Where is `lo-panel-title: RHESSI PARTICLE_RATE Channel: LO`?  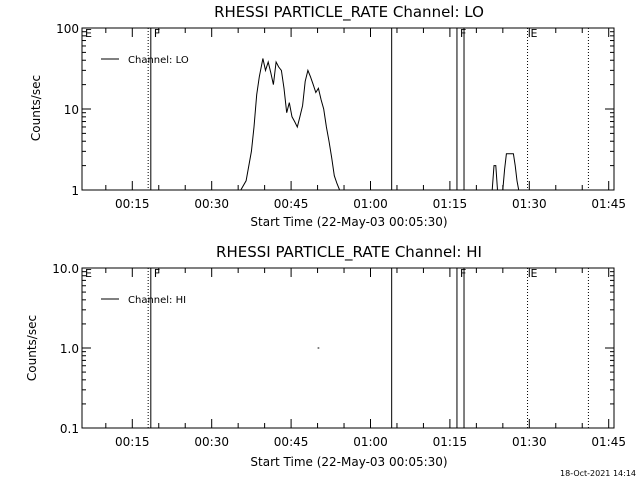 lo-panel-title: RHESSI PARTICLE_RATE Channel: LO is located at coordinates (349, 12).